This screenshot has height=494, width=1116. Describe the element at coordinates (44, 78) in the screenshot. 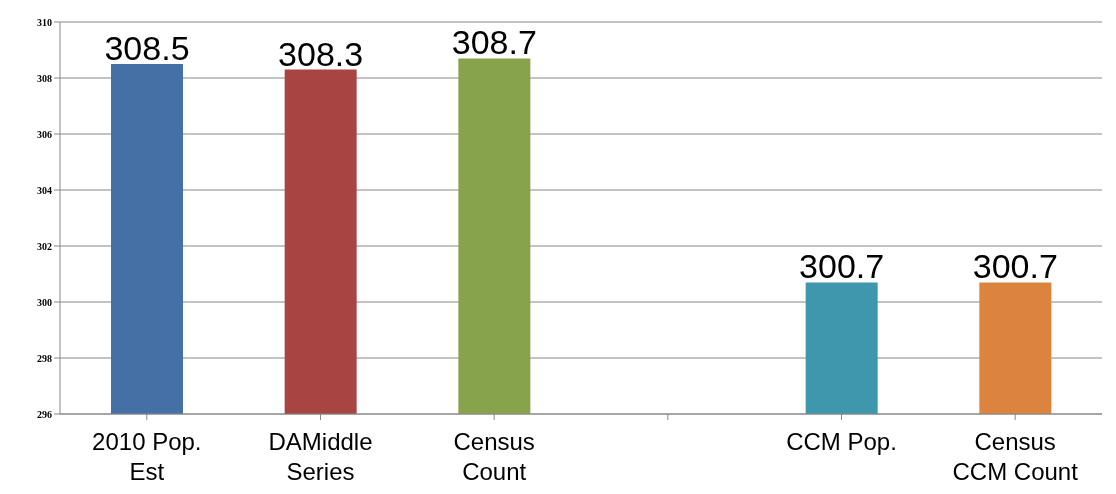

I see `y-tick-label: 308` at that location.